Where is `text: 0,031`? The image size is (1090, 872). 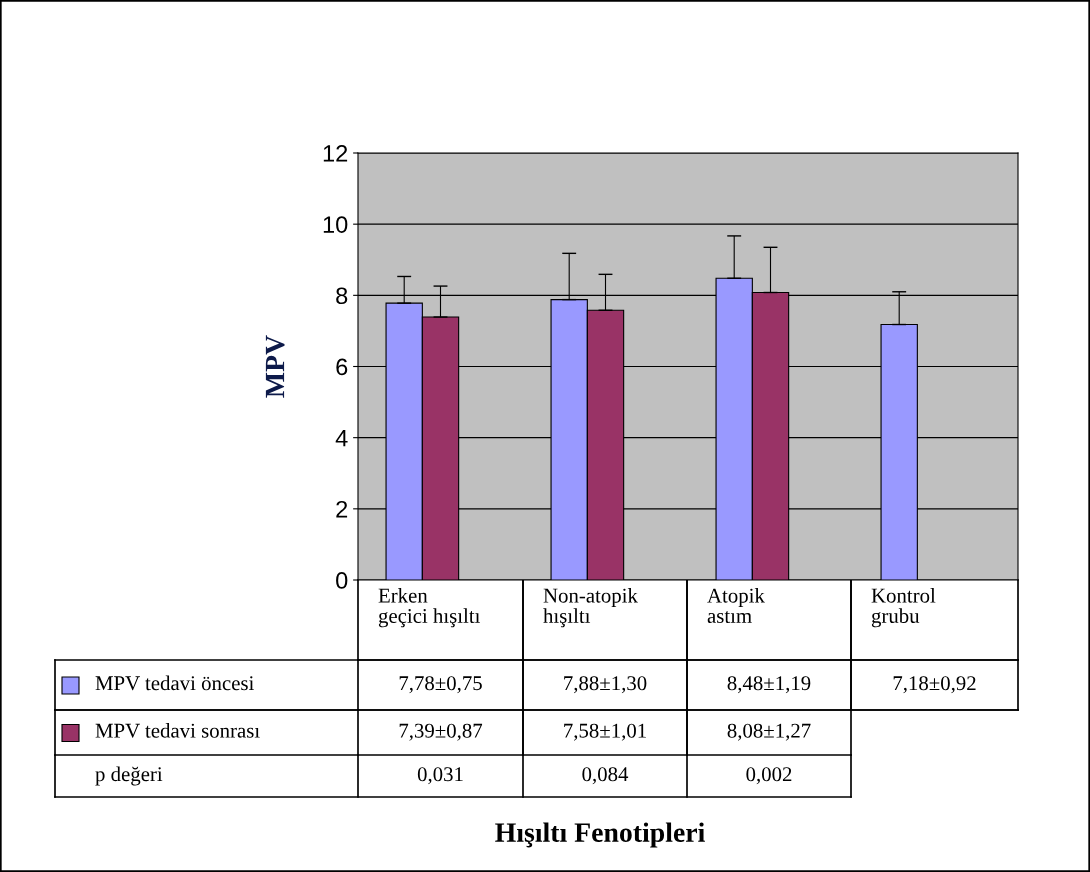 text: 0,031 is located at coordinates (440, 776).